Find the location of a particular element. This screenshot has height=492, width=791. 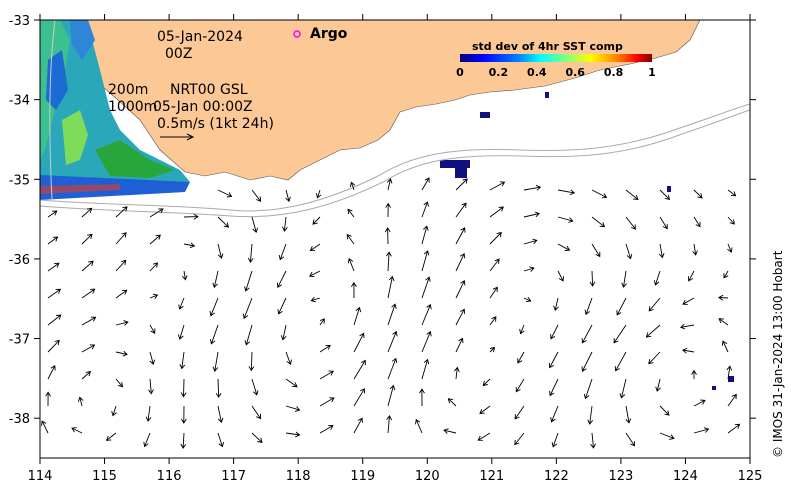

x-tick-label: 116 is located at coordinates (169, 476).